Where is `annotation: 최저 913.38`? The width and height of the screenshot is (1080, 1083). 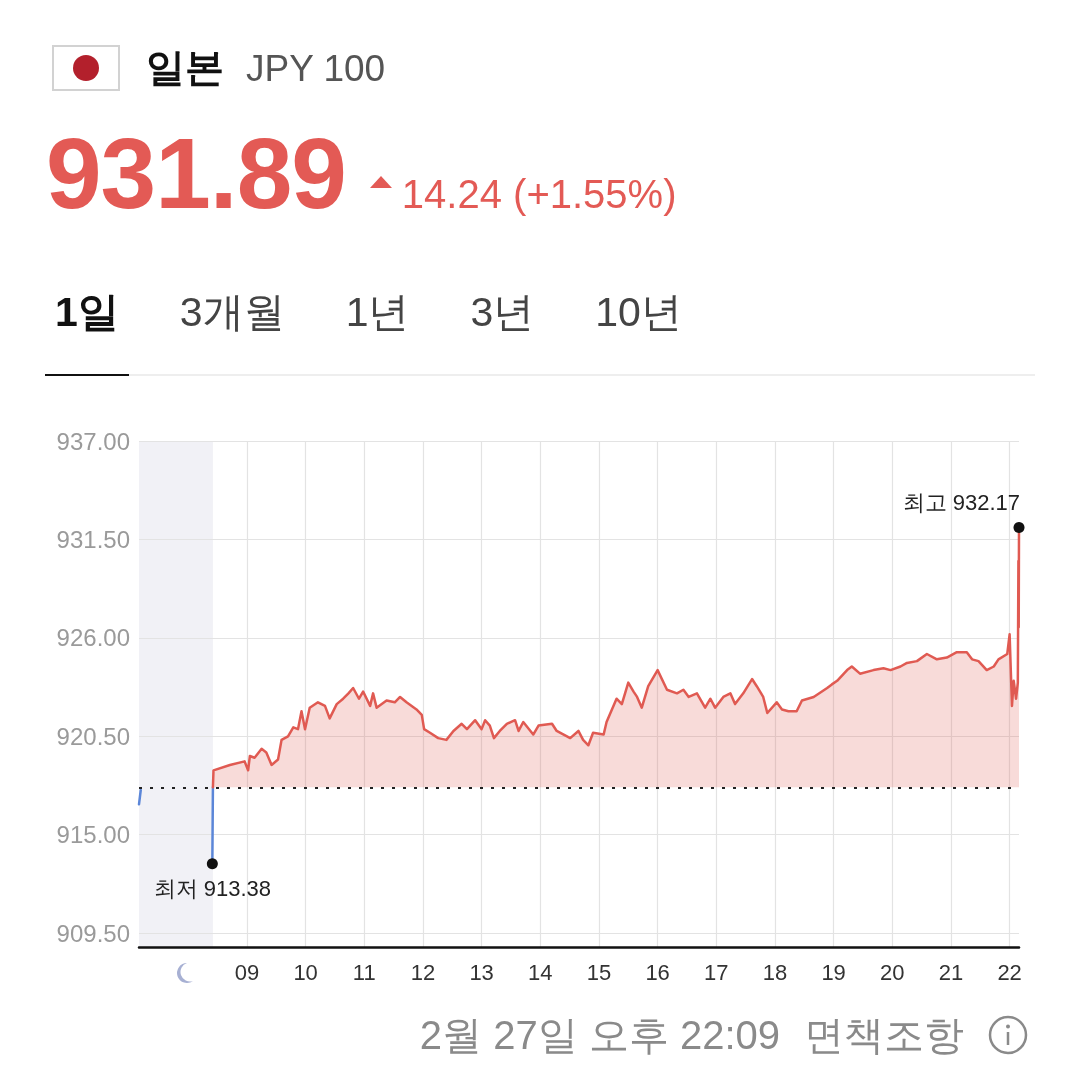 annotation: 최저 913.38 is located at coordinates (212, 889).